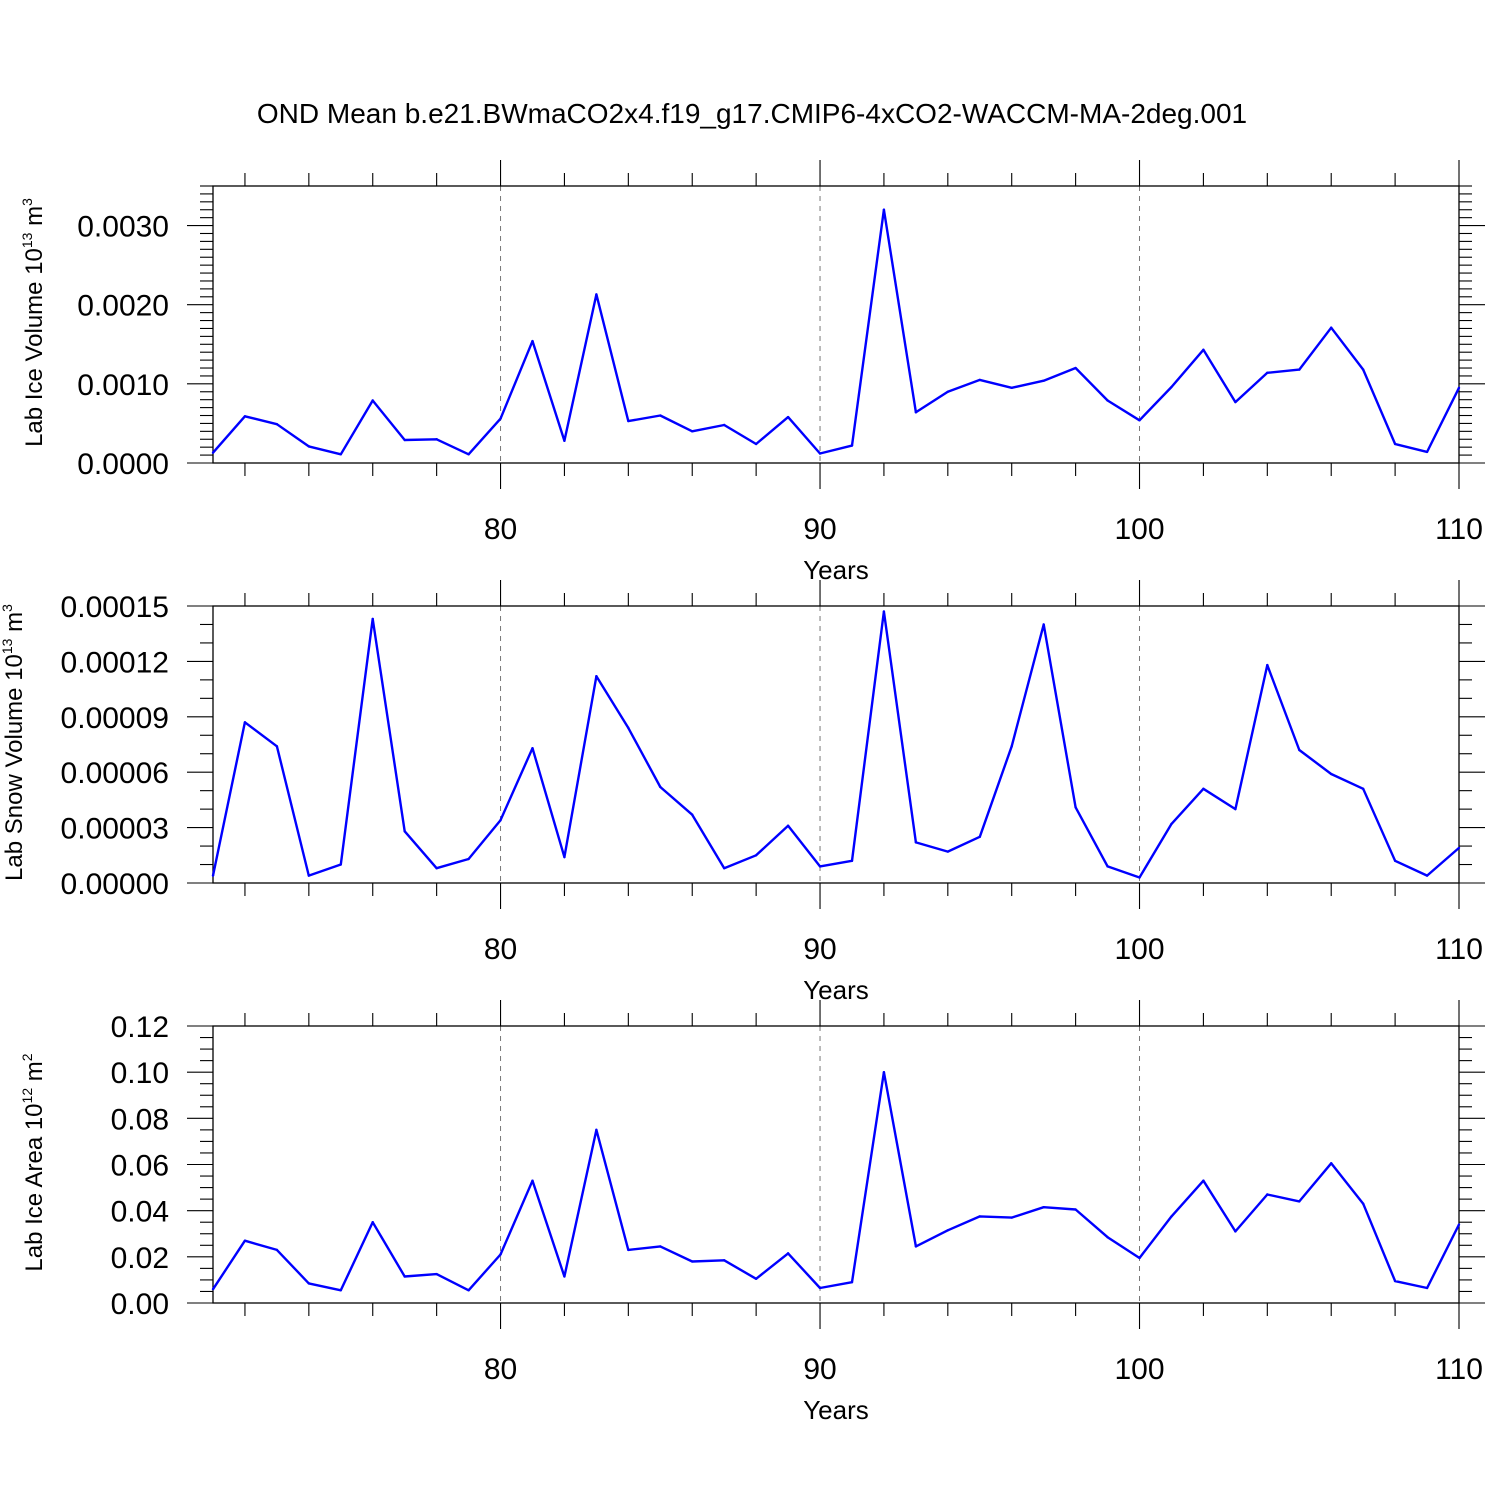  Describe the element at coordinates (140, 1119) in the screenshot. I see `y-tick-label: 0.08` at that location.